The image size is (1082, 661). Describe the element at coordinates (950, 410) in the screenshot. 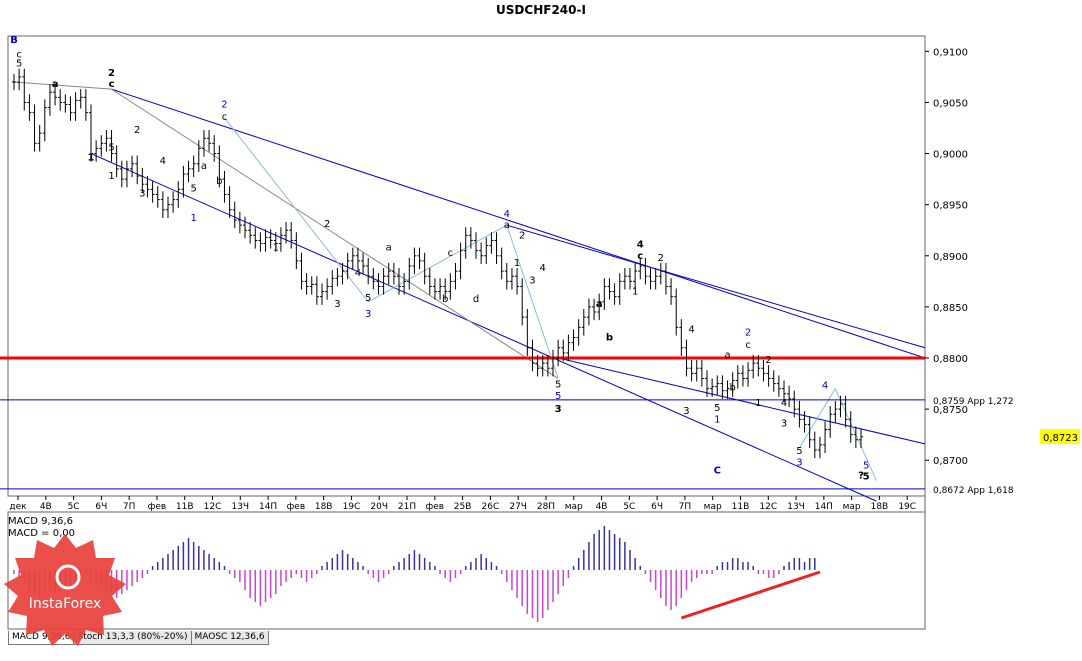

I see `y-tick-label: 0,8750` at that location.